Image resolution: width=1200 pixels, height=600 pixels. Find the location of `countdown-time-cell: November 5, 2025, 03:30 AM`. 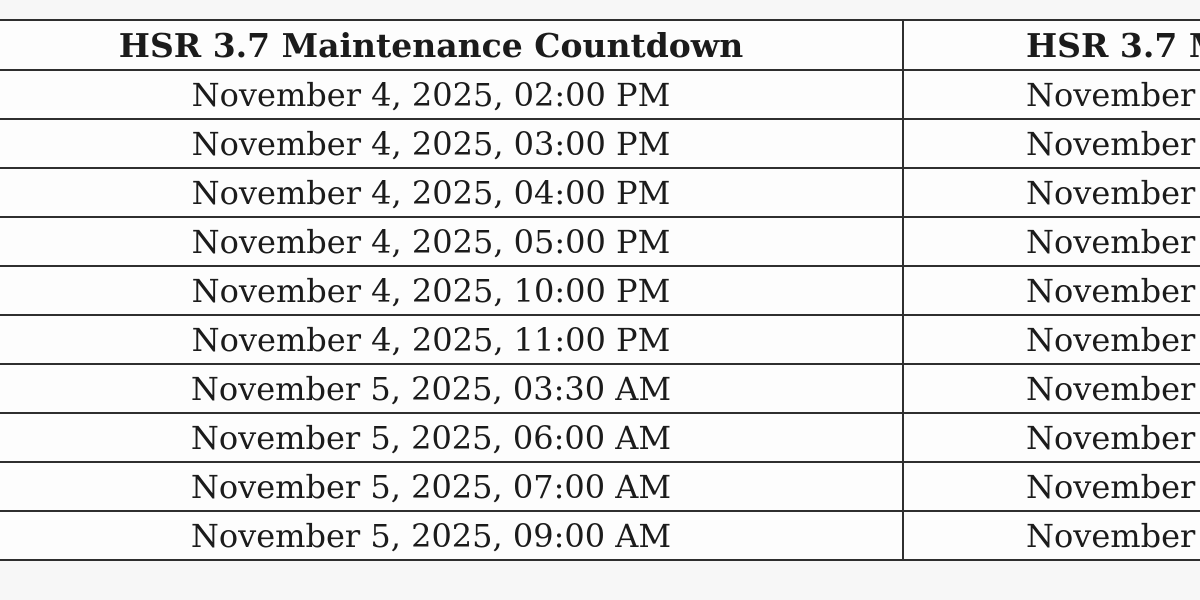

countdown-time-cell: November 5, 2025, 03:30 AM is located at coordinates (452, 388).